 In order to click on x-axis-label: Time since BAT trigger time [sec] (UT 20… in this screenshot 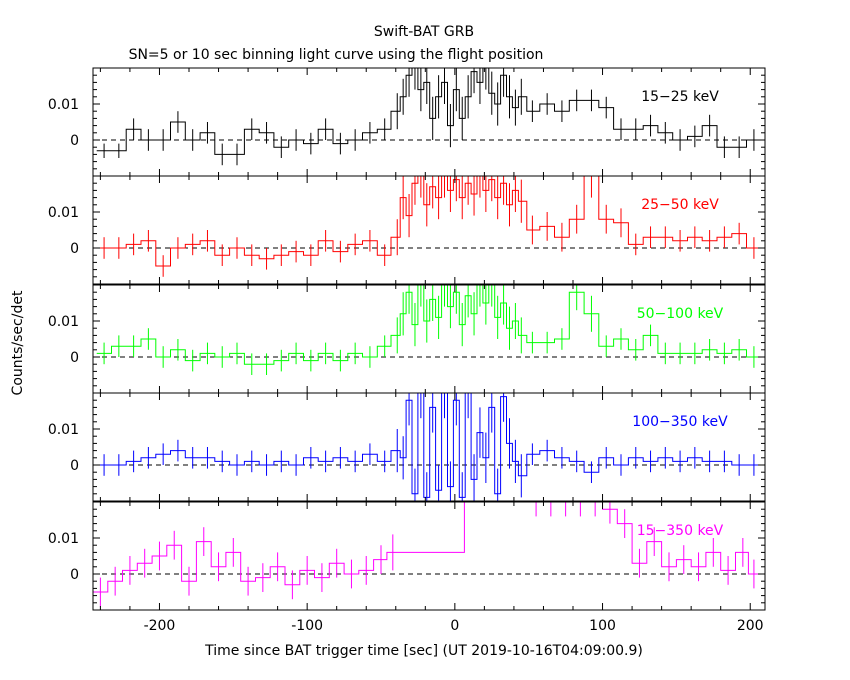, I will do `click(423, 651)`.